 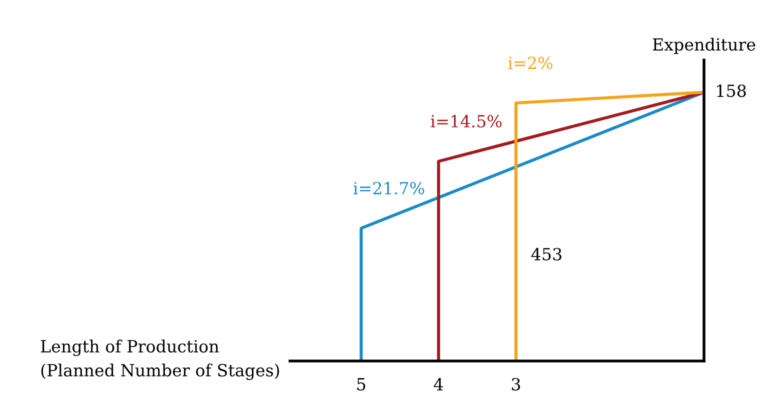 I want to click on x-axis-title: Length of Production (Planned Number of Stages), so click(x=160, y=360).